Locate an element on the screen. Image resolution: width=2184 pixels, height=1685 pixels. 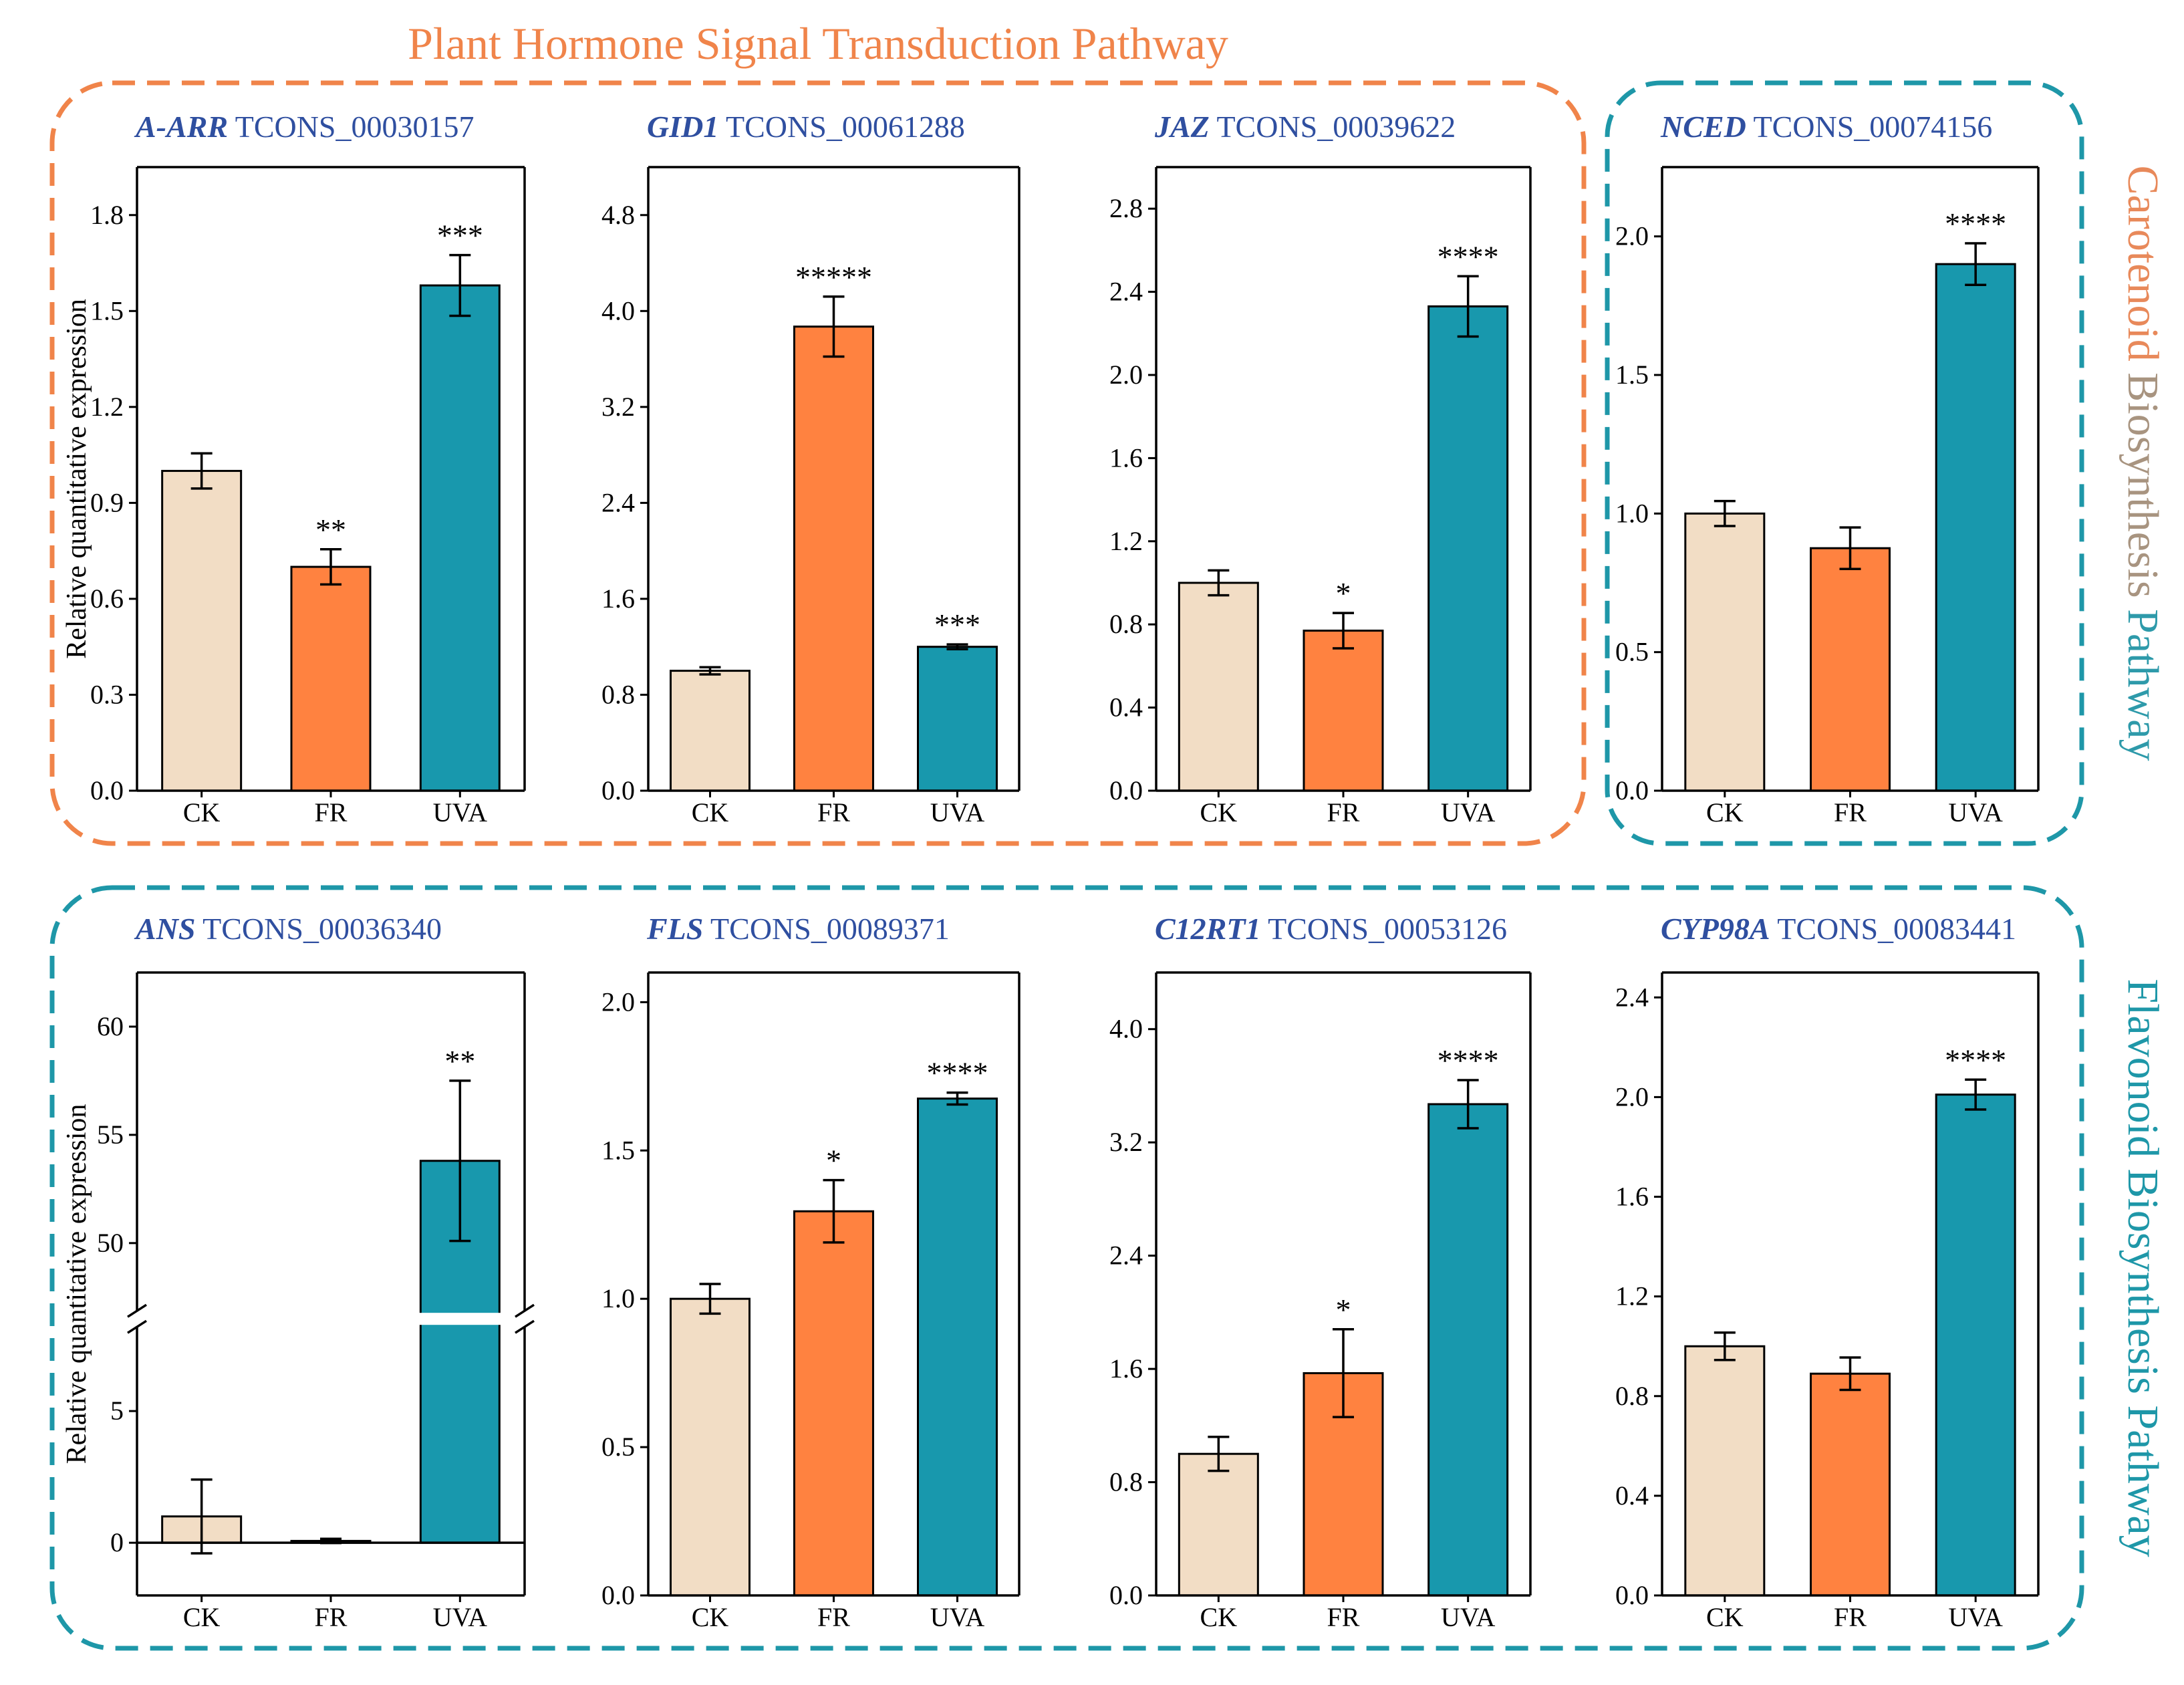
transcript-id: TCONS_00089371 is located at coordinates (826, 929).